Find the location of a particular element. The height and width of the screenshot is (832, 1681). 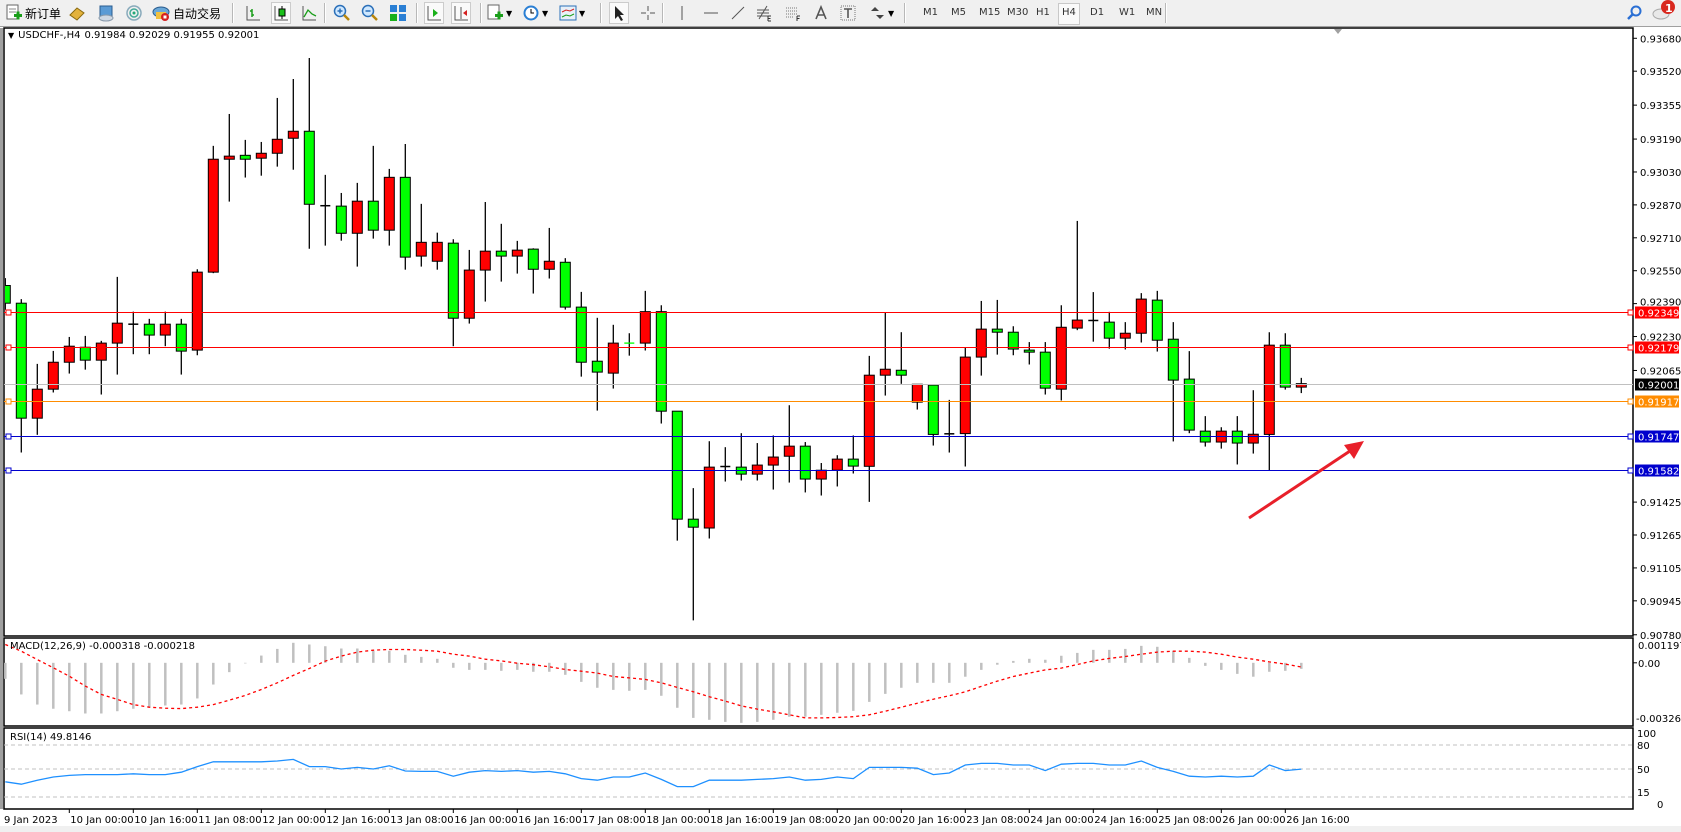

chart-shift-button is located at coordinates (461, 13).